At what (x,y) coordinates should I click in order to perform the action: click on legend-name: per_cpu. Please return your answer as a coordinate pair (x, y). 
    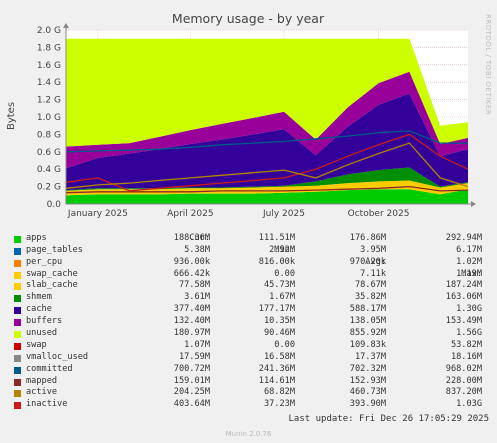
    Looking at the image, I should click on (44, 261).